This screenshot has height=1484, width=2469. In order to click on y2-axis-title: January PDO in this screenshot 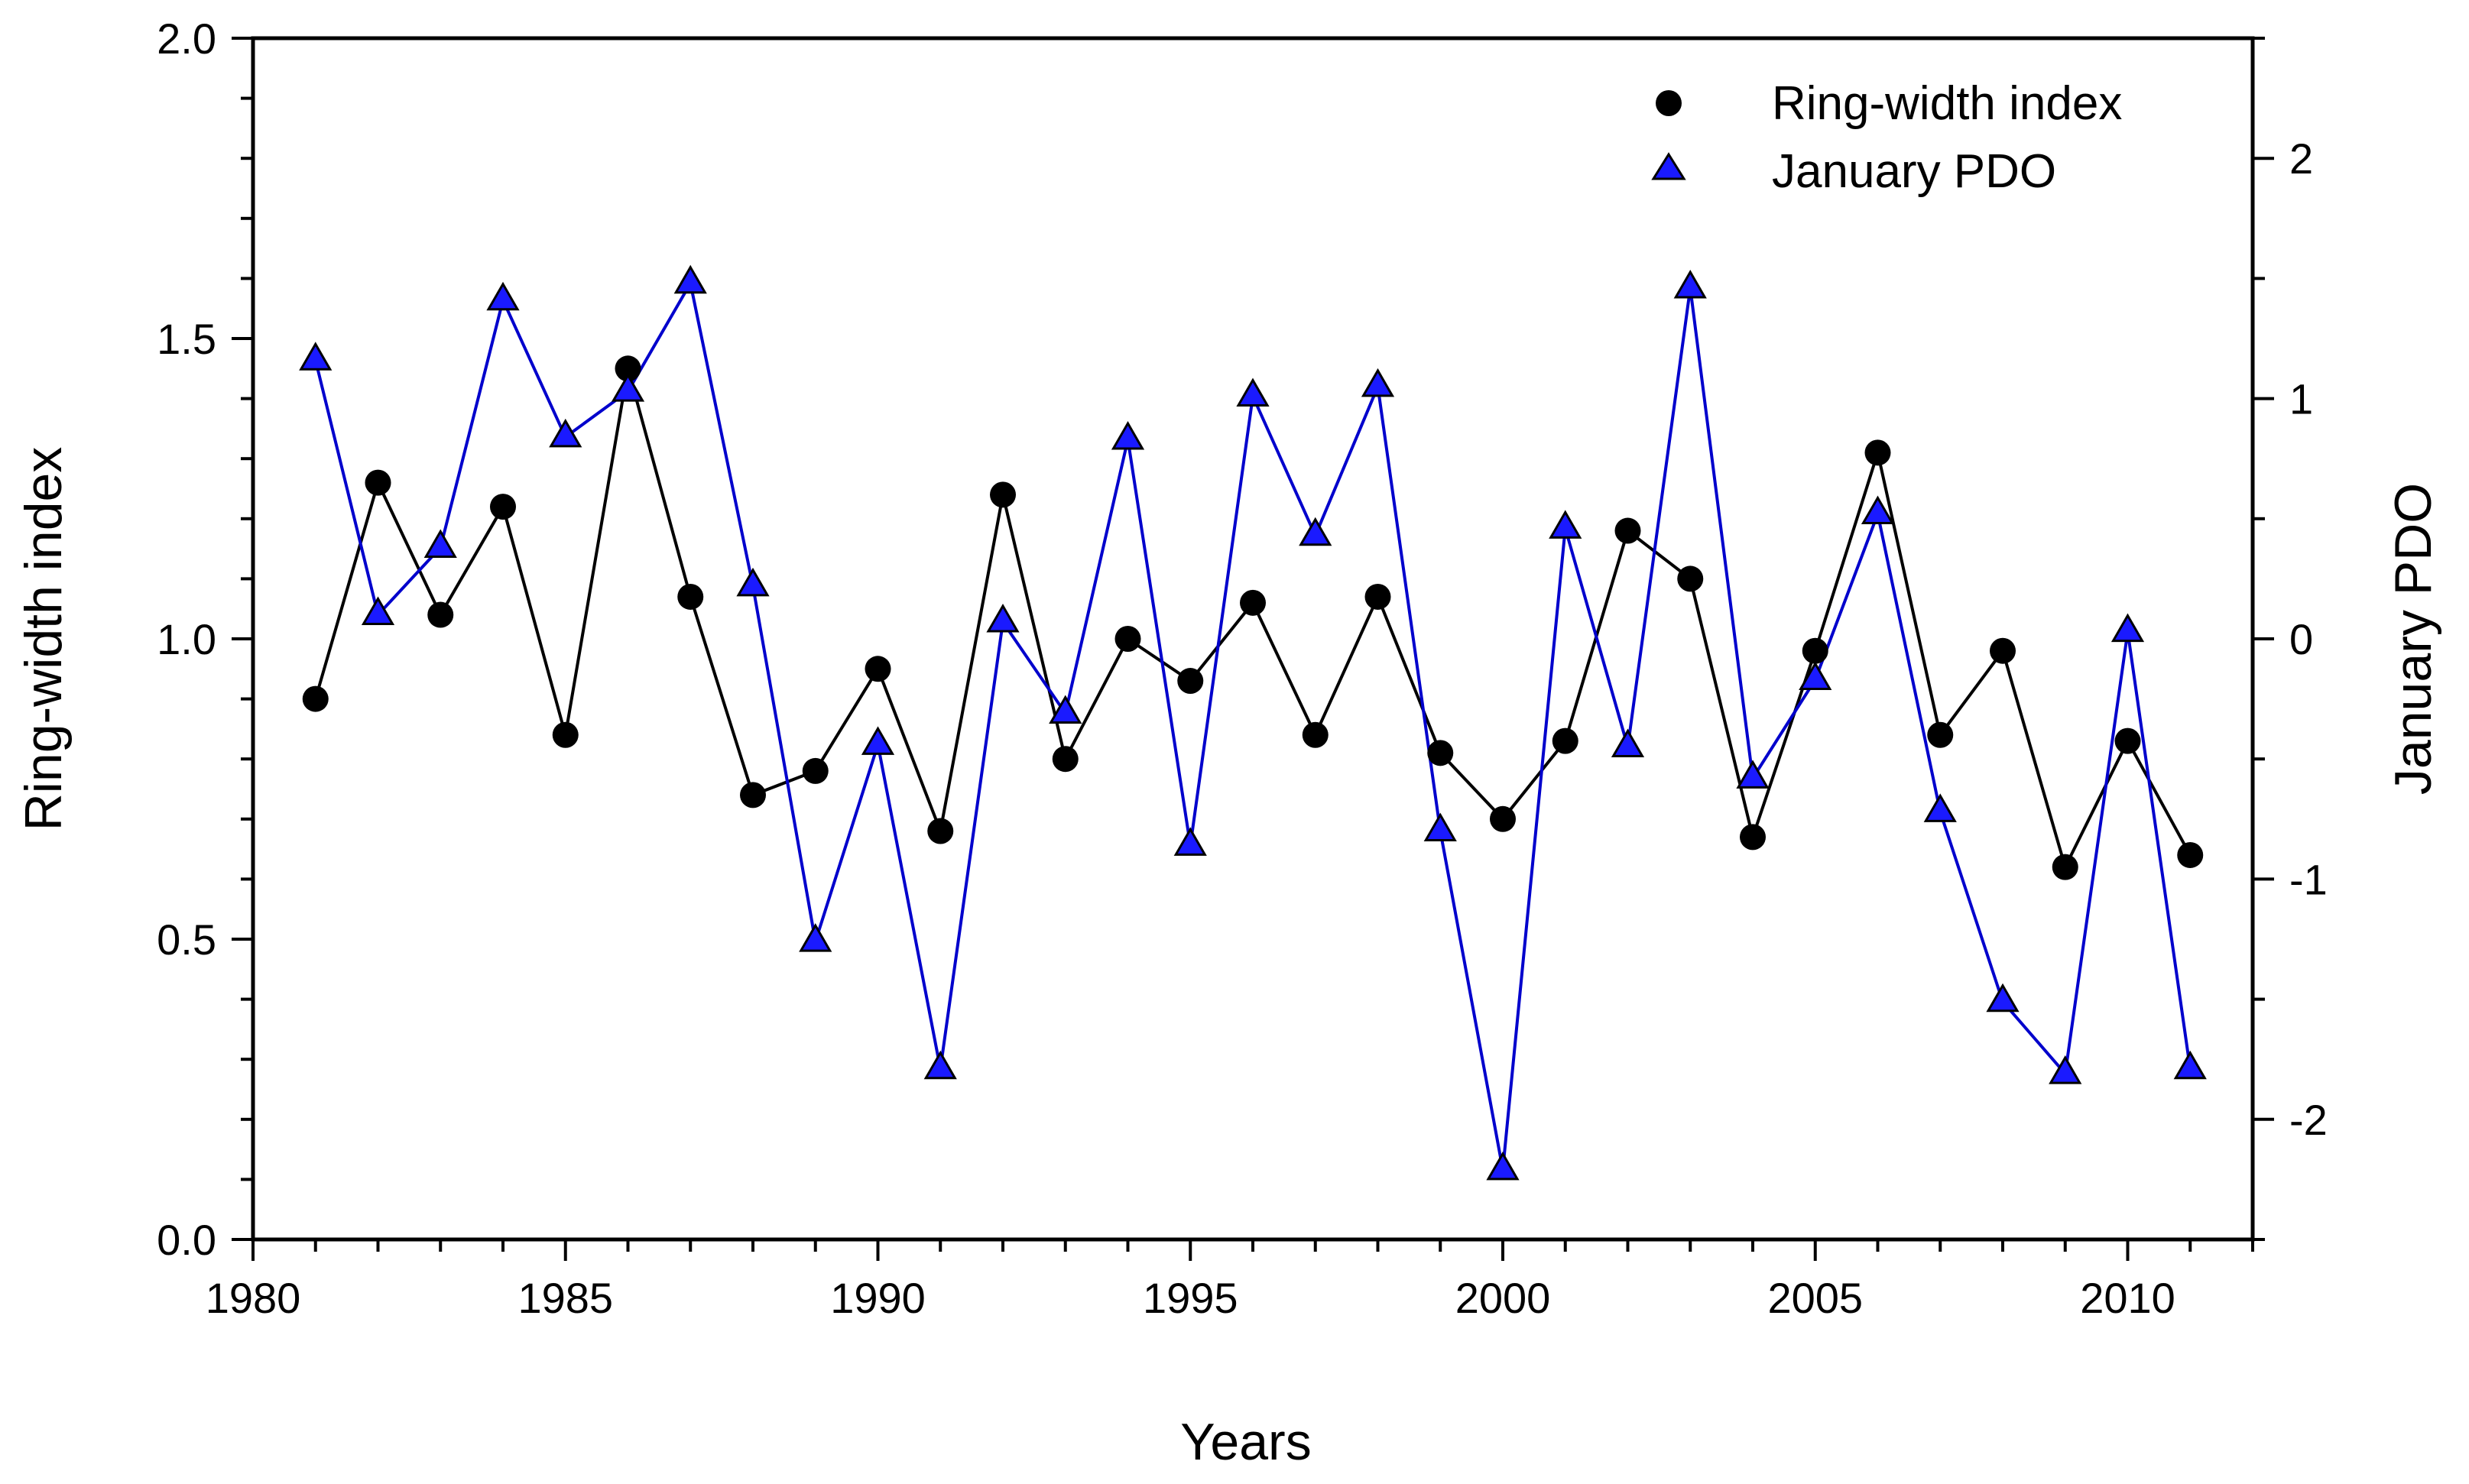, I will do `click(2413, 639)`.